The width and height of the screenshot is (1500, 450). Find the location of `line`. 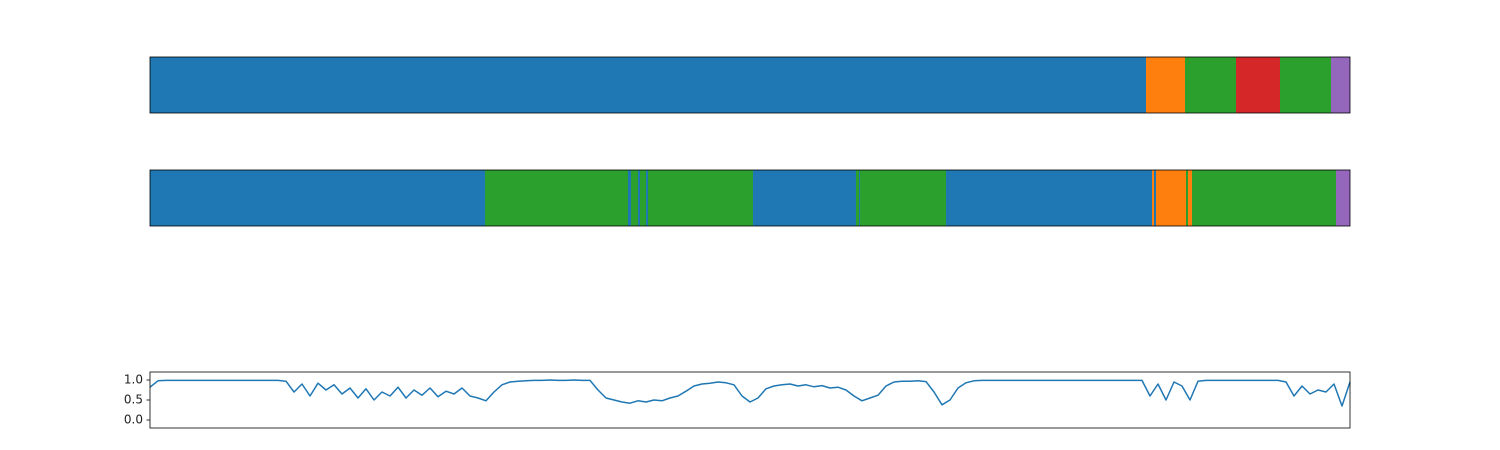

line is located at coordinates (750, 393).